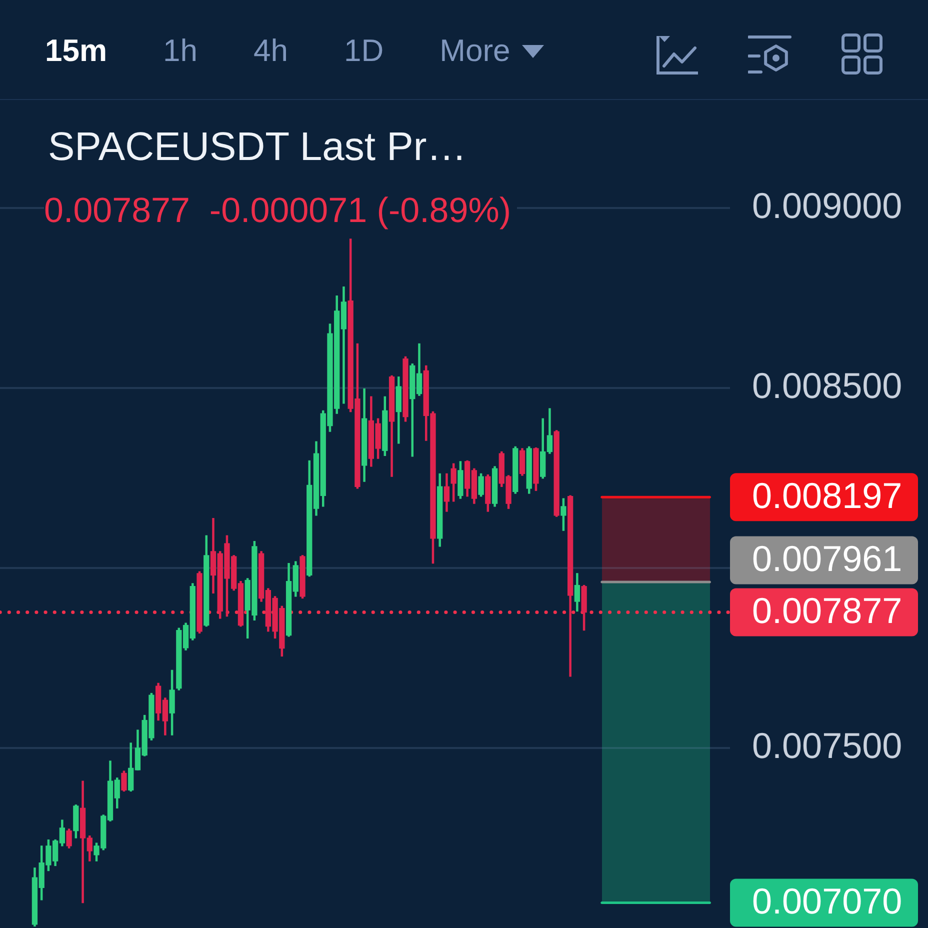 Image resolution: width=928 pixels, height=928 pixels. I want to click on text: More, so click(475, 51).